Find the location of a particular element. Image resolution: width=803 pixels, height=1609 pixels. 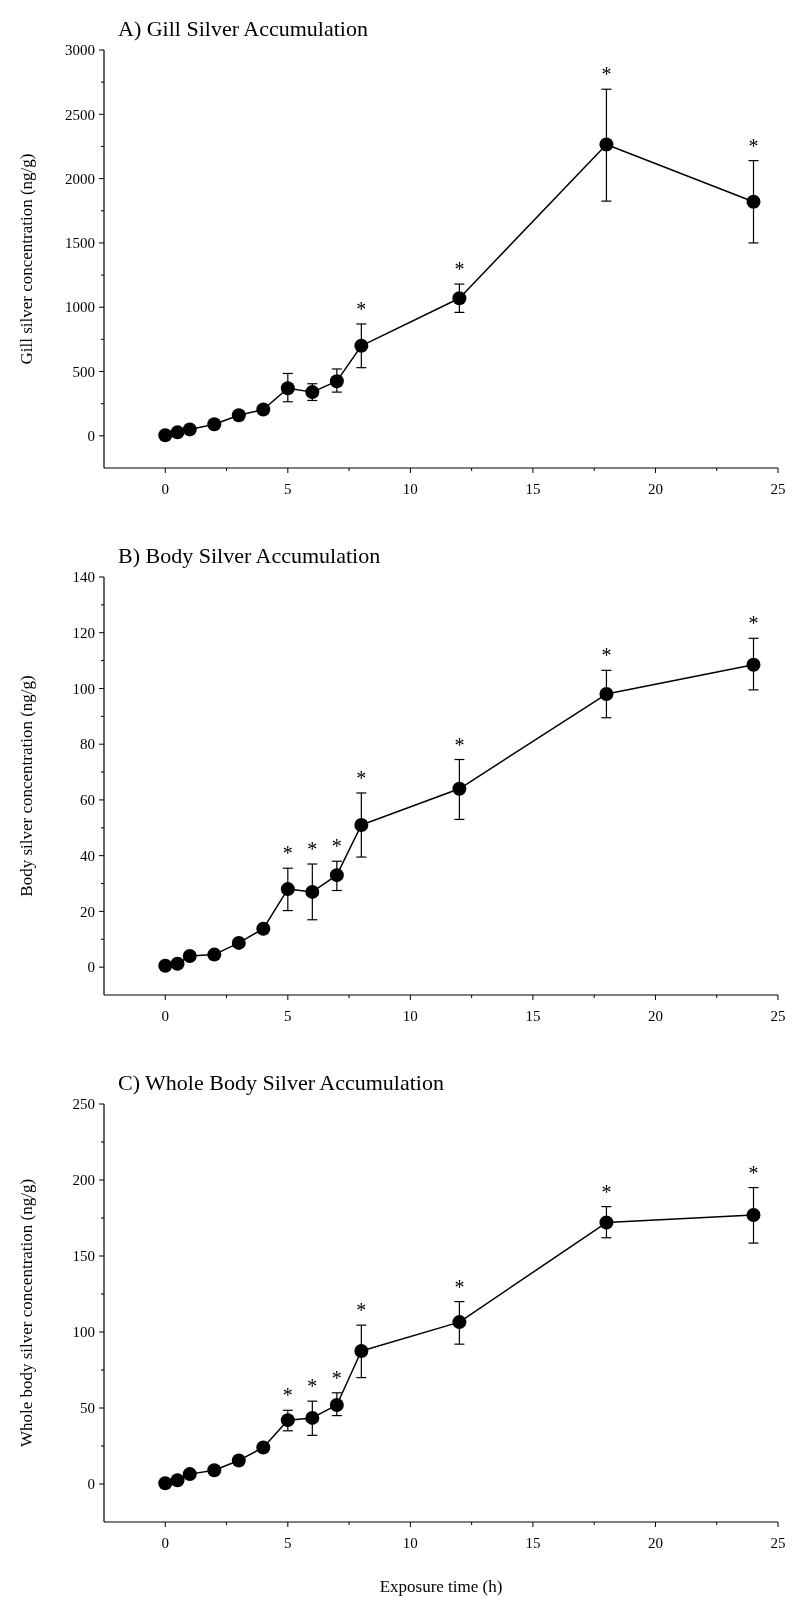

y-tick-label: 200 is located at coordinates (83, 1180).